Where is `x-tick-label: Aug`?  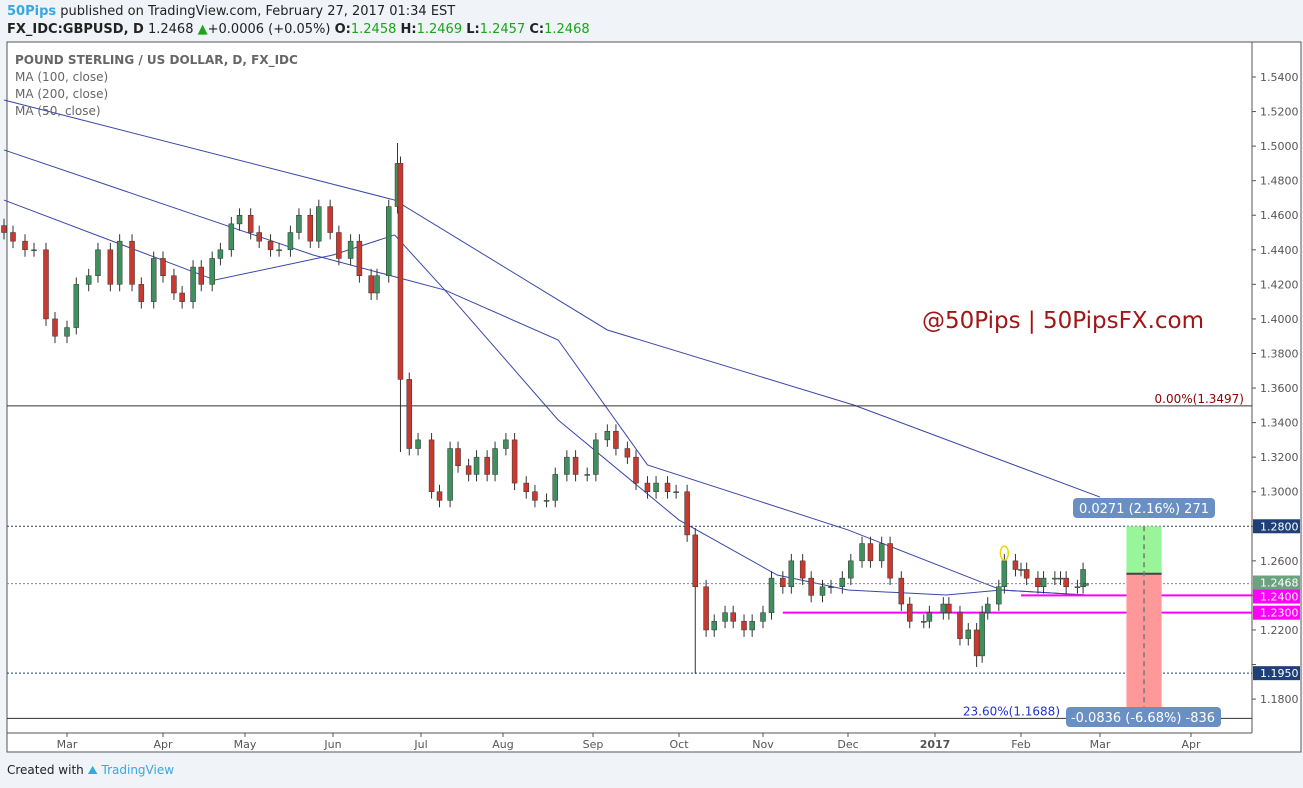
x-tick-label: Aug is located at coordinates (502, 744).